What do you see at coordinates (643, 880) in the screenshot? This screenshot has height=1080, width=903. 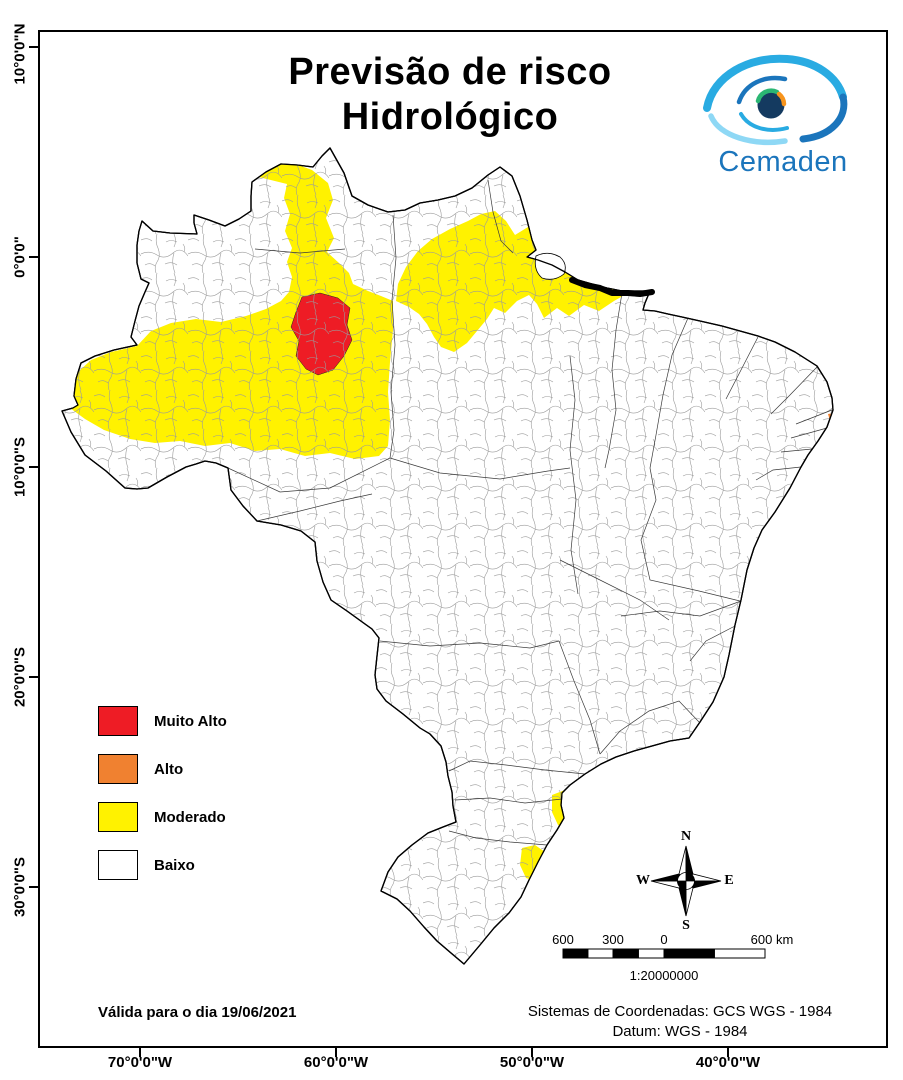 I see `compass-west-label: W` at bounding box center [643, 880].